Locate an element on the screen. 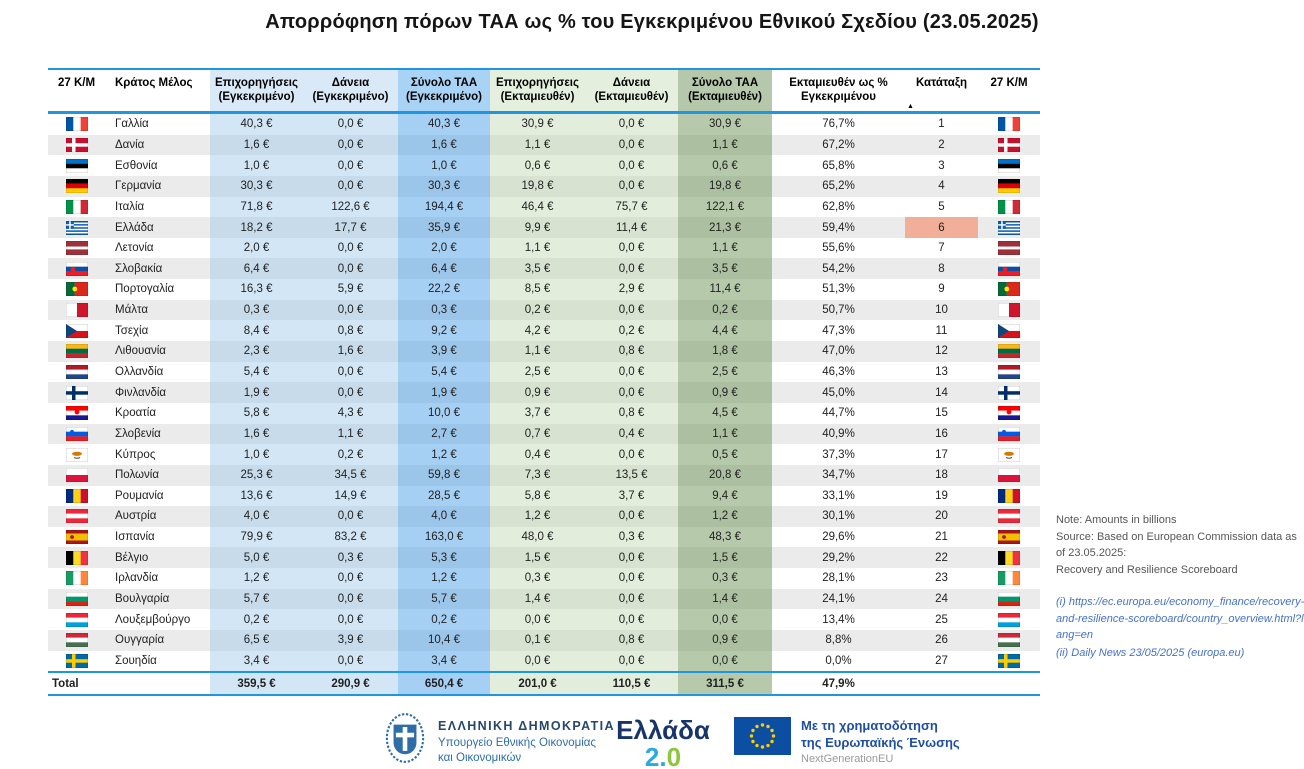 This screenshot has height=769, width=1304. cell-ga: 40,3 € is located at coordinates (256, 124).